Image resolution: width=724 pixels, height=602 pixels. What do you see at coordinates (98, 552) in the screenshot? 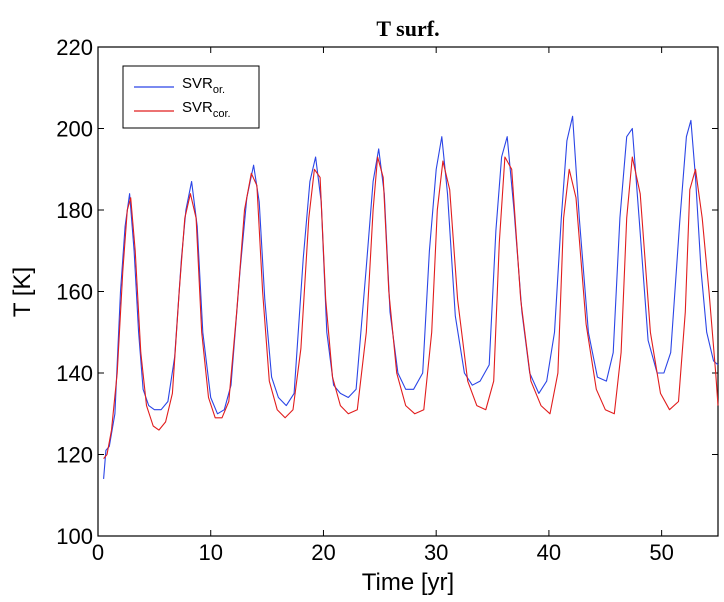
I see `x-tick-label: 0` at bounding box center [98, 552].